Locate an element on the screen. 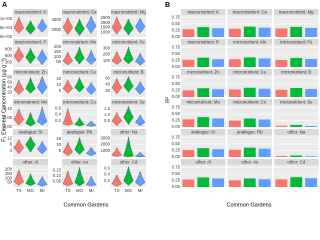 Image resolution: width=320 pixels, height=240 pixels. y-tick-label: 1.5 is located at coordinates (107, 108).